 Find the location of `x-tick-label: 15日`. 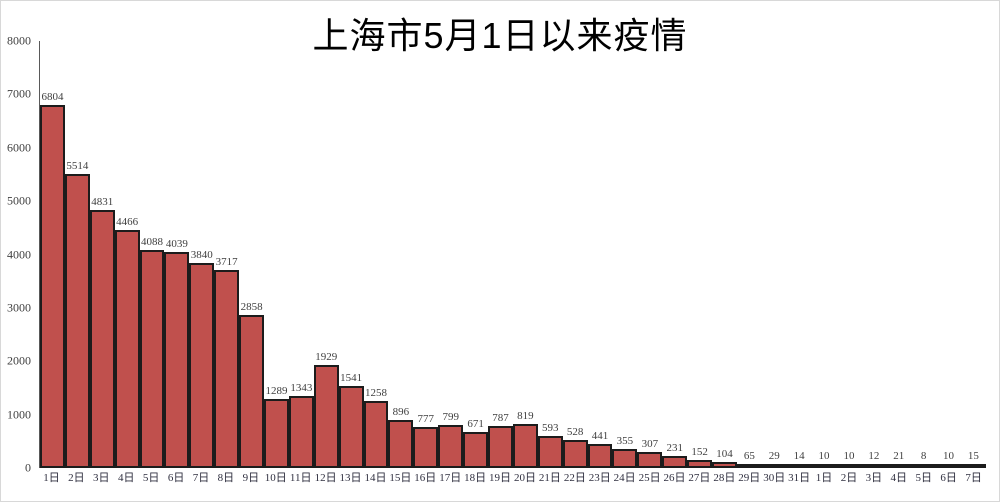

x-tick-label: 15日 is located at coordinates (400, 478).